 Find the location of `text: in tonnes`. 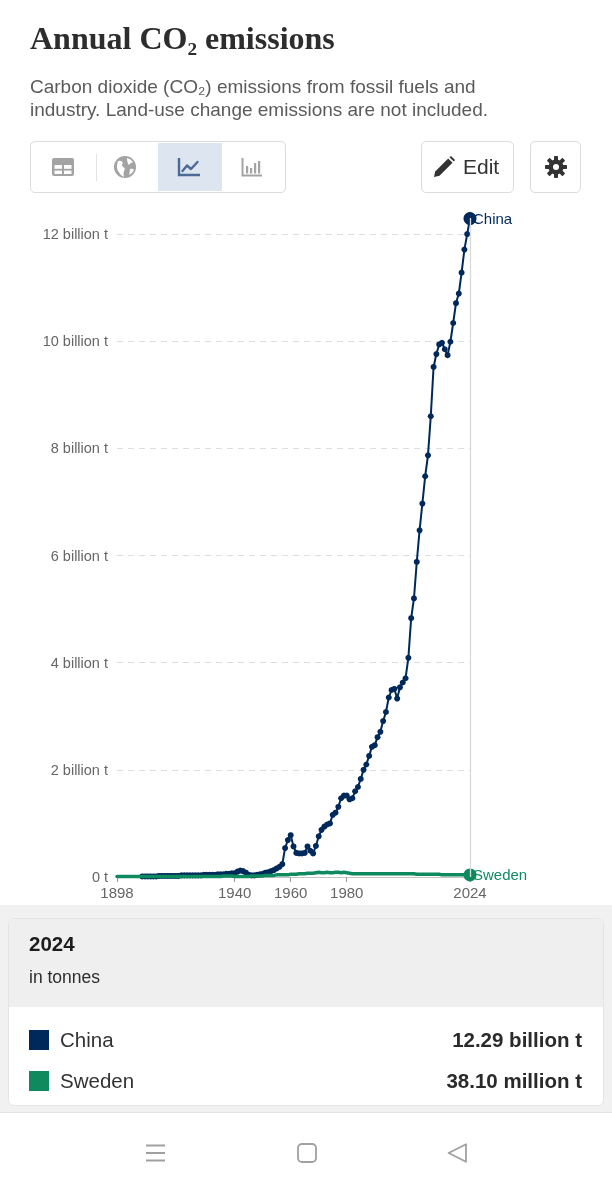

text: in tonnes is located at coordinates (65, 977).